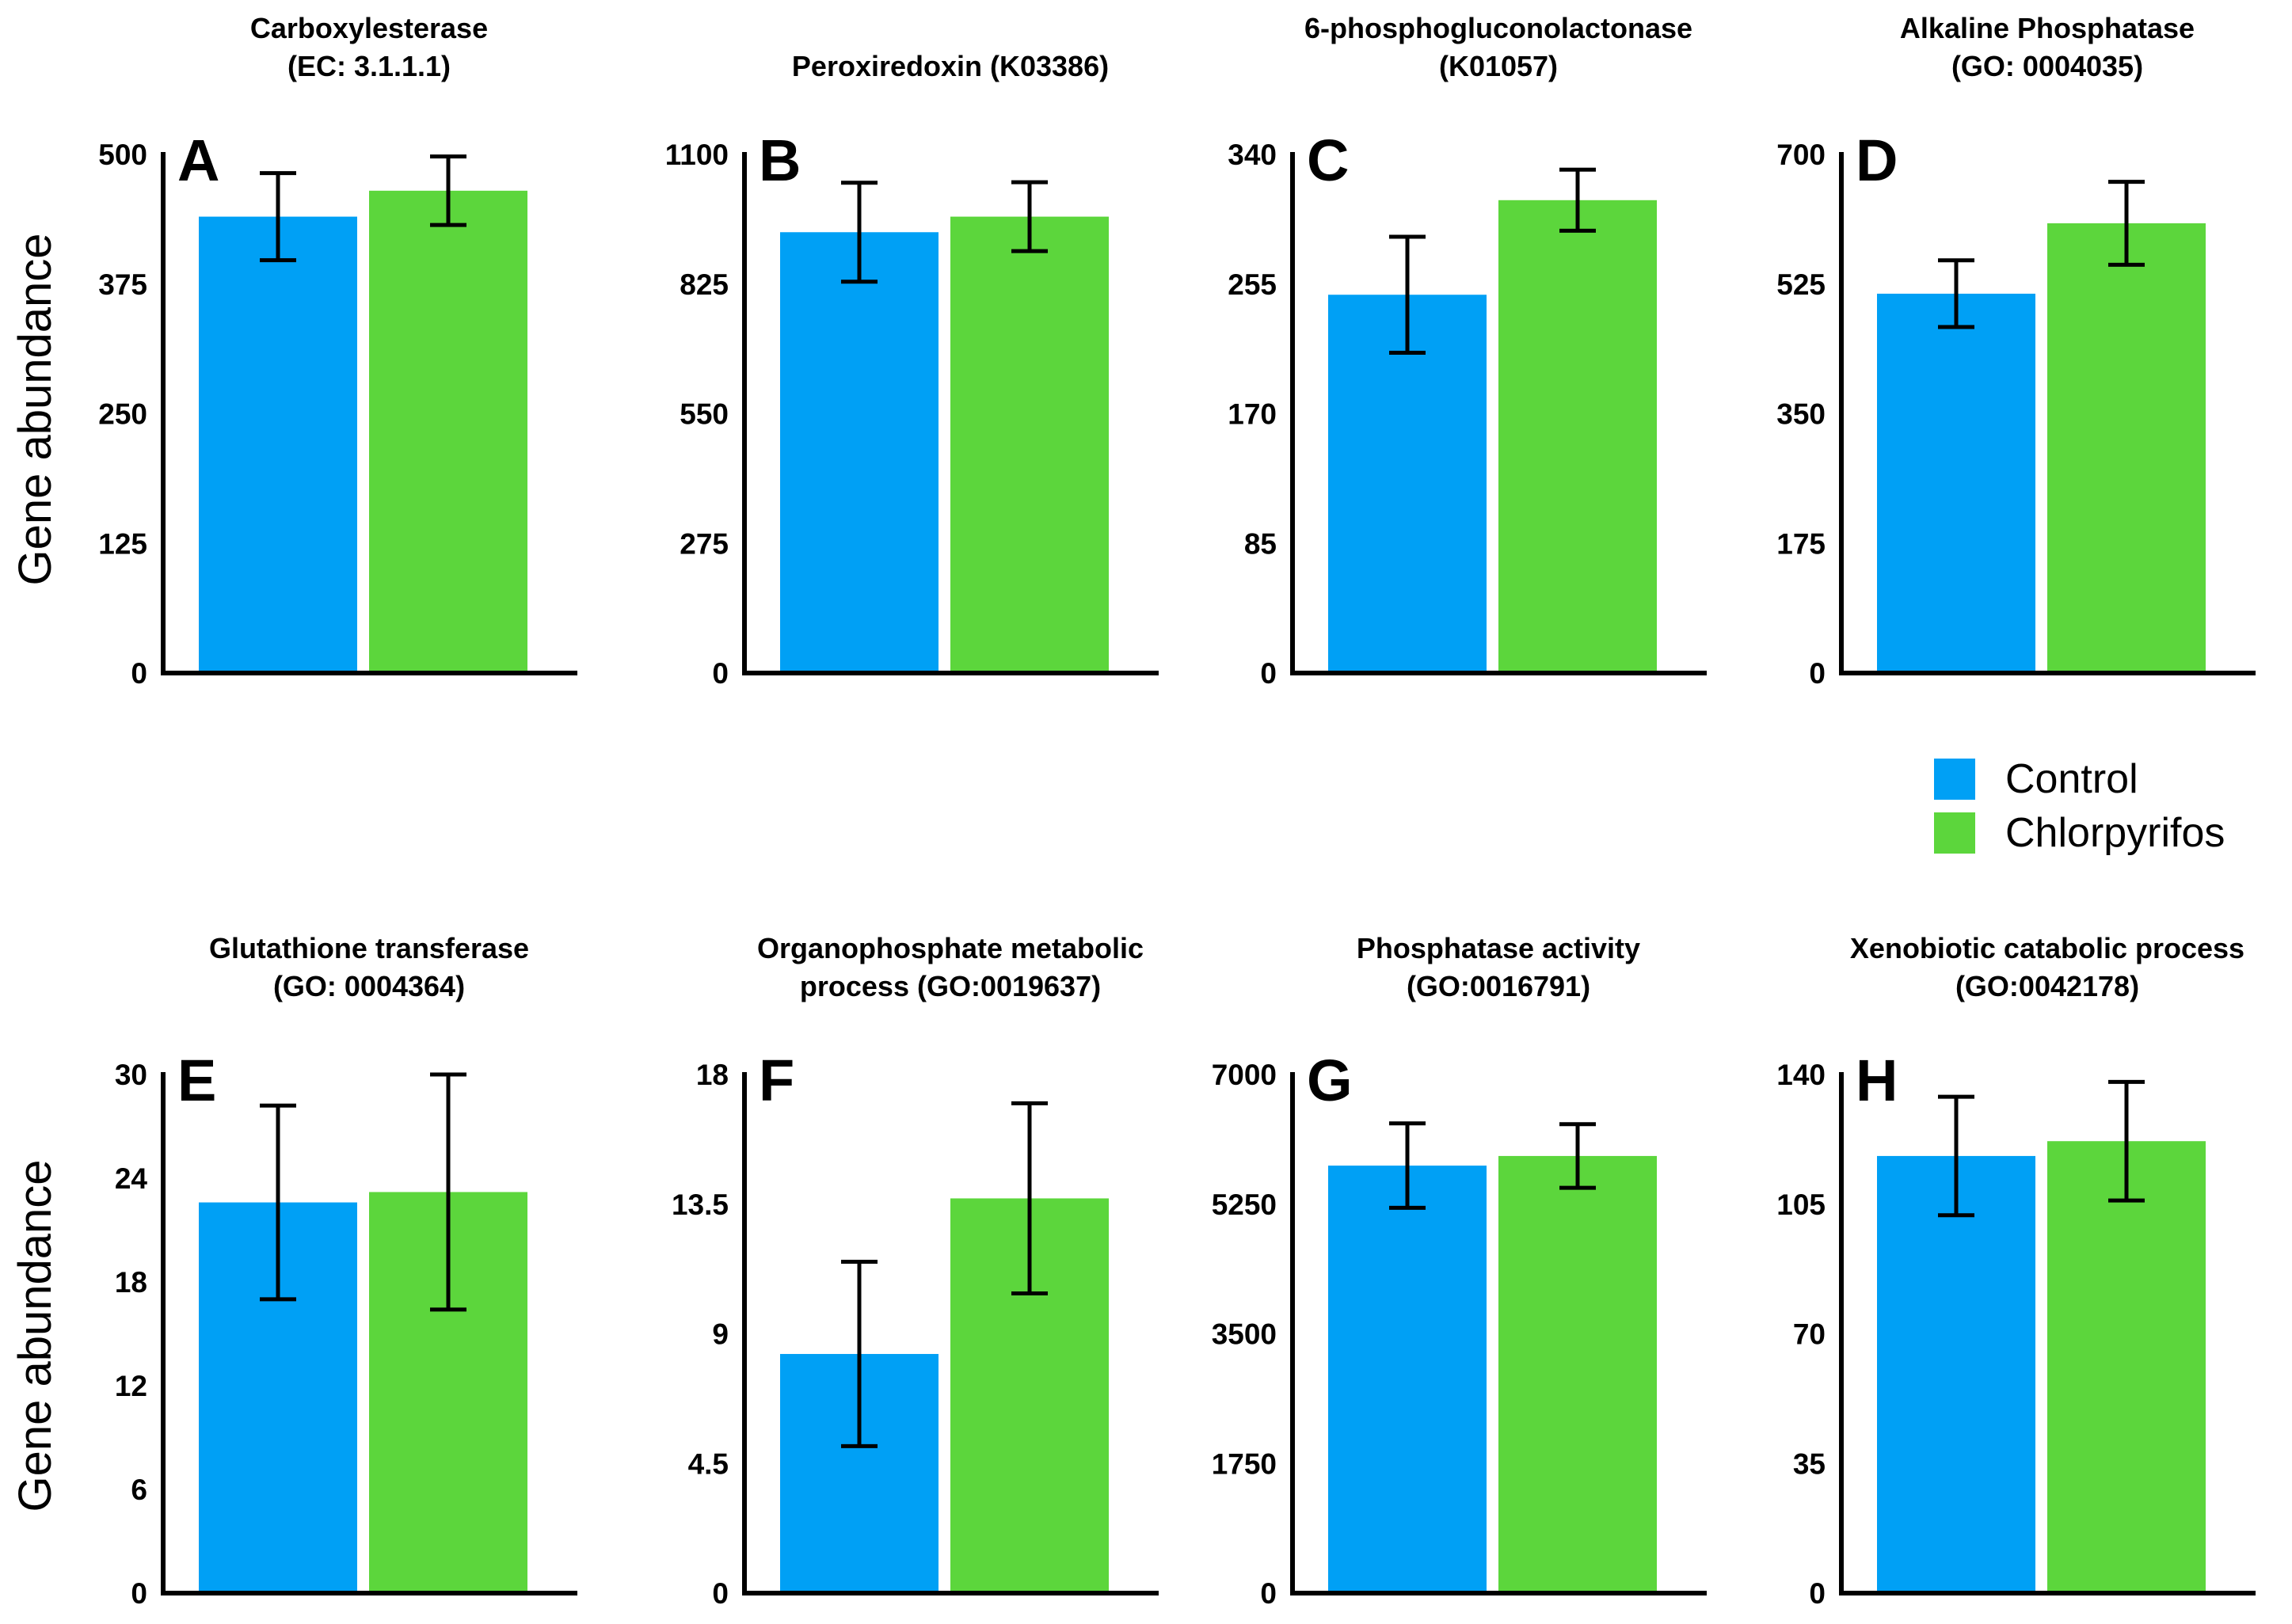 This screenshot has height=1624, width=2292. What do you see at coordinates (1801, 1075) in the screenshot?
I see `svg-text: 140` at bounding box center [1801, 1075].